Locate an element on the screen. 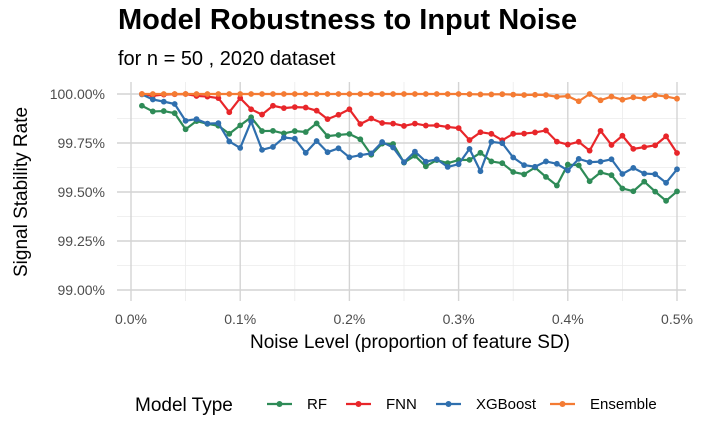  legend-item-xgboost: XGBoost is located at coordinates (486, 404).